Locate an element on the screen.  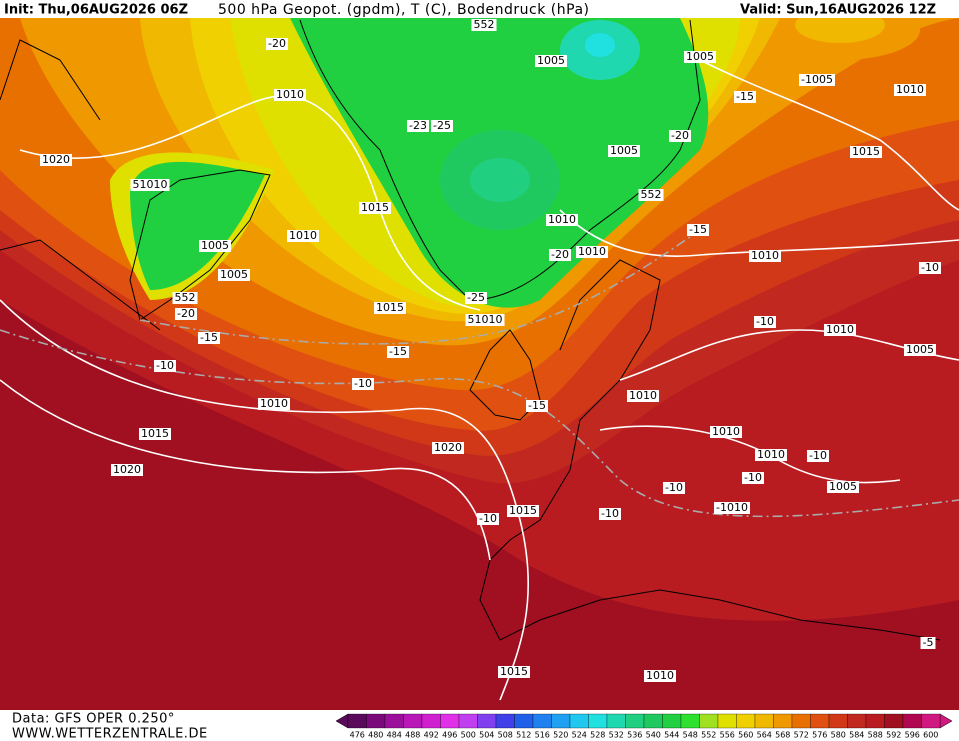
colorbar-label: 560 is located at coordinates (745, 735).